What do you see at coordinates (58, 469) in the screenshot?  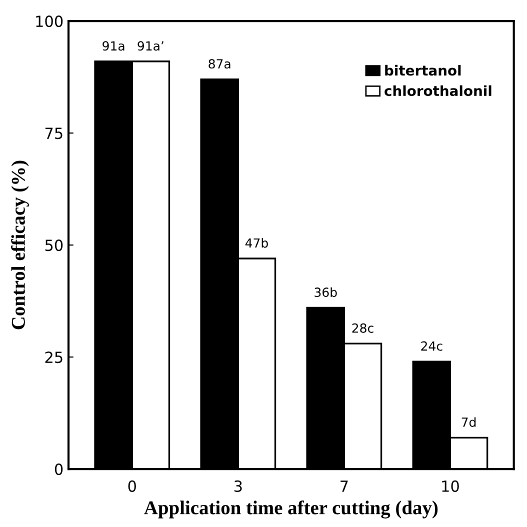 I see `y-tick-label: 0` at bounding box center [58, 469].